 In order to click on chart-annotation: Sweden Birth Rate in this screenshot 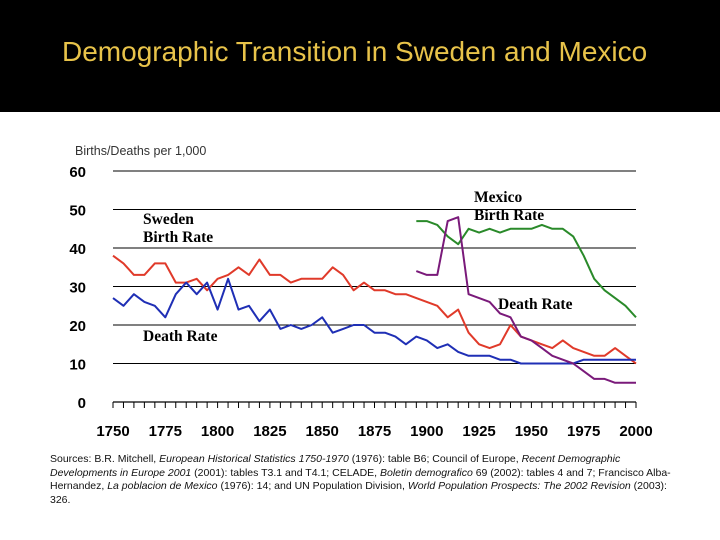, I will do `click(178, 228)`.